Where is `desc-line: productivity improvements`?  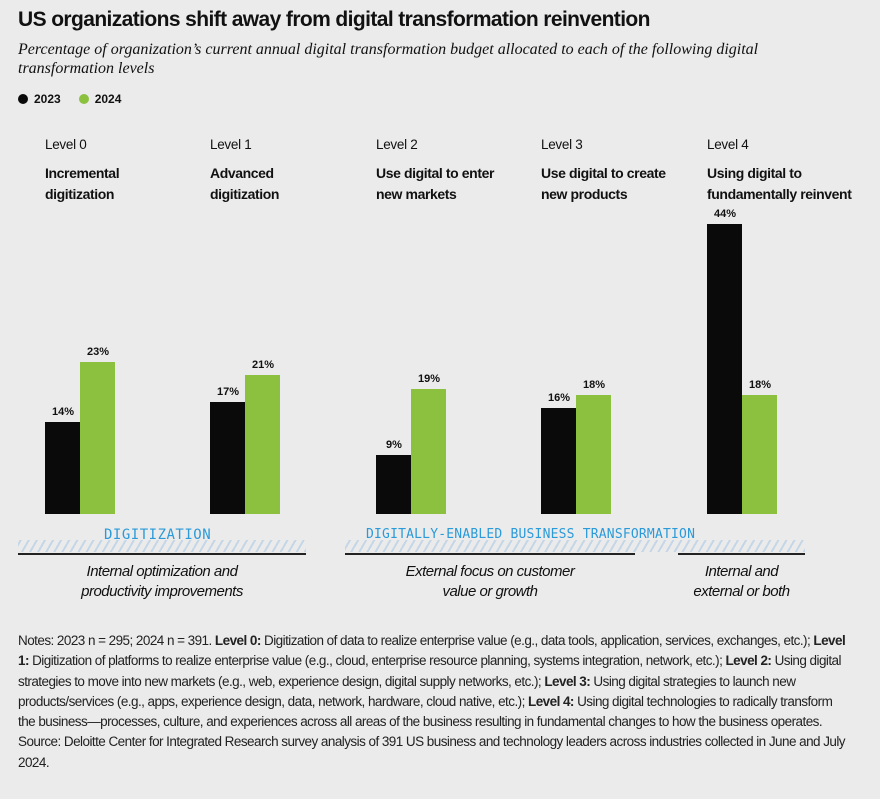
desc-line: productivity improvements is located at coordinates (162, 591).